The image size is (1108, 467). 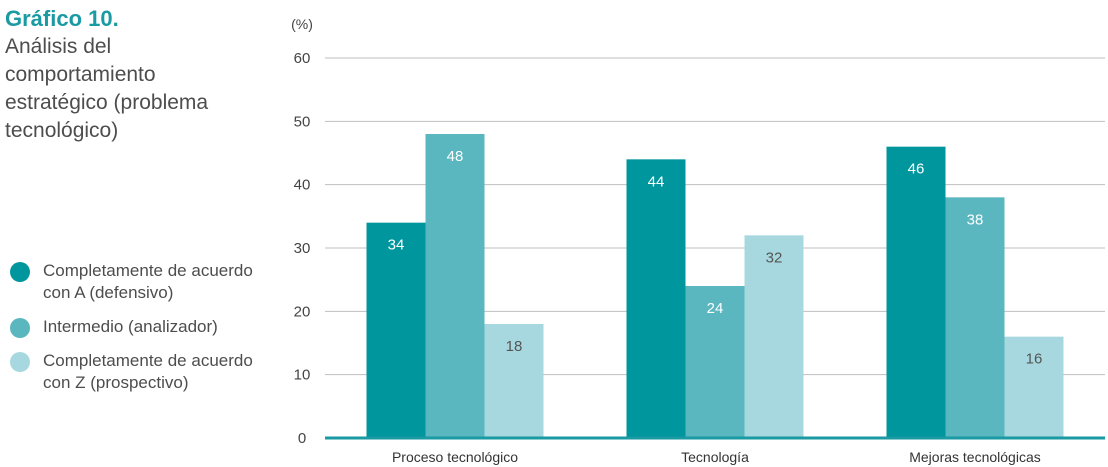 I want to click on bar-value-label: 46, so click(x=916, y=169).